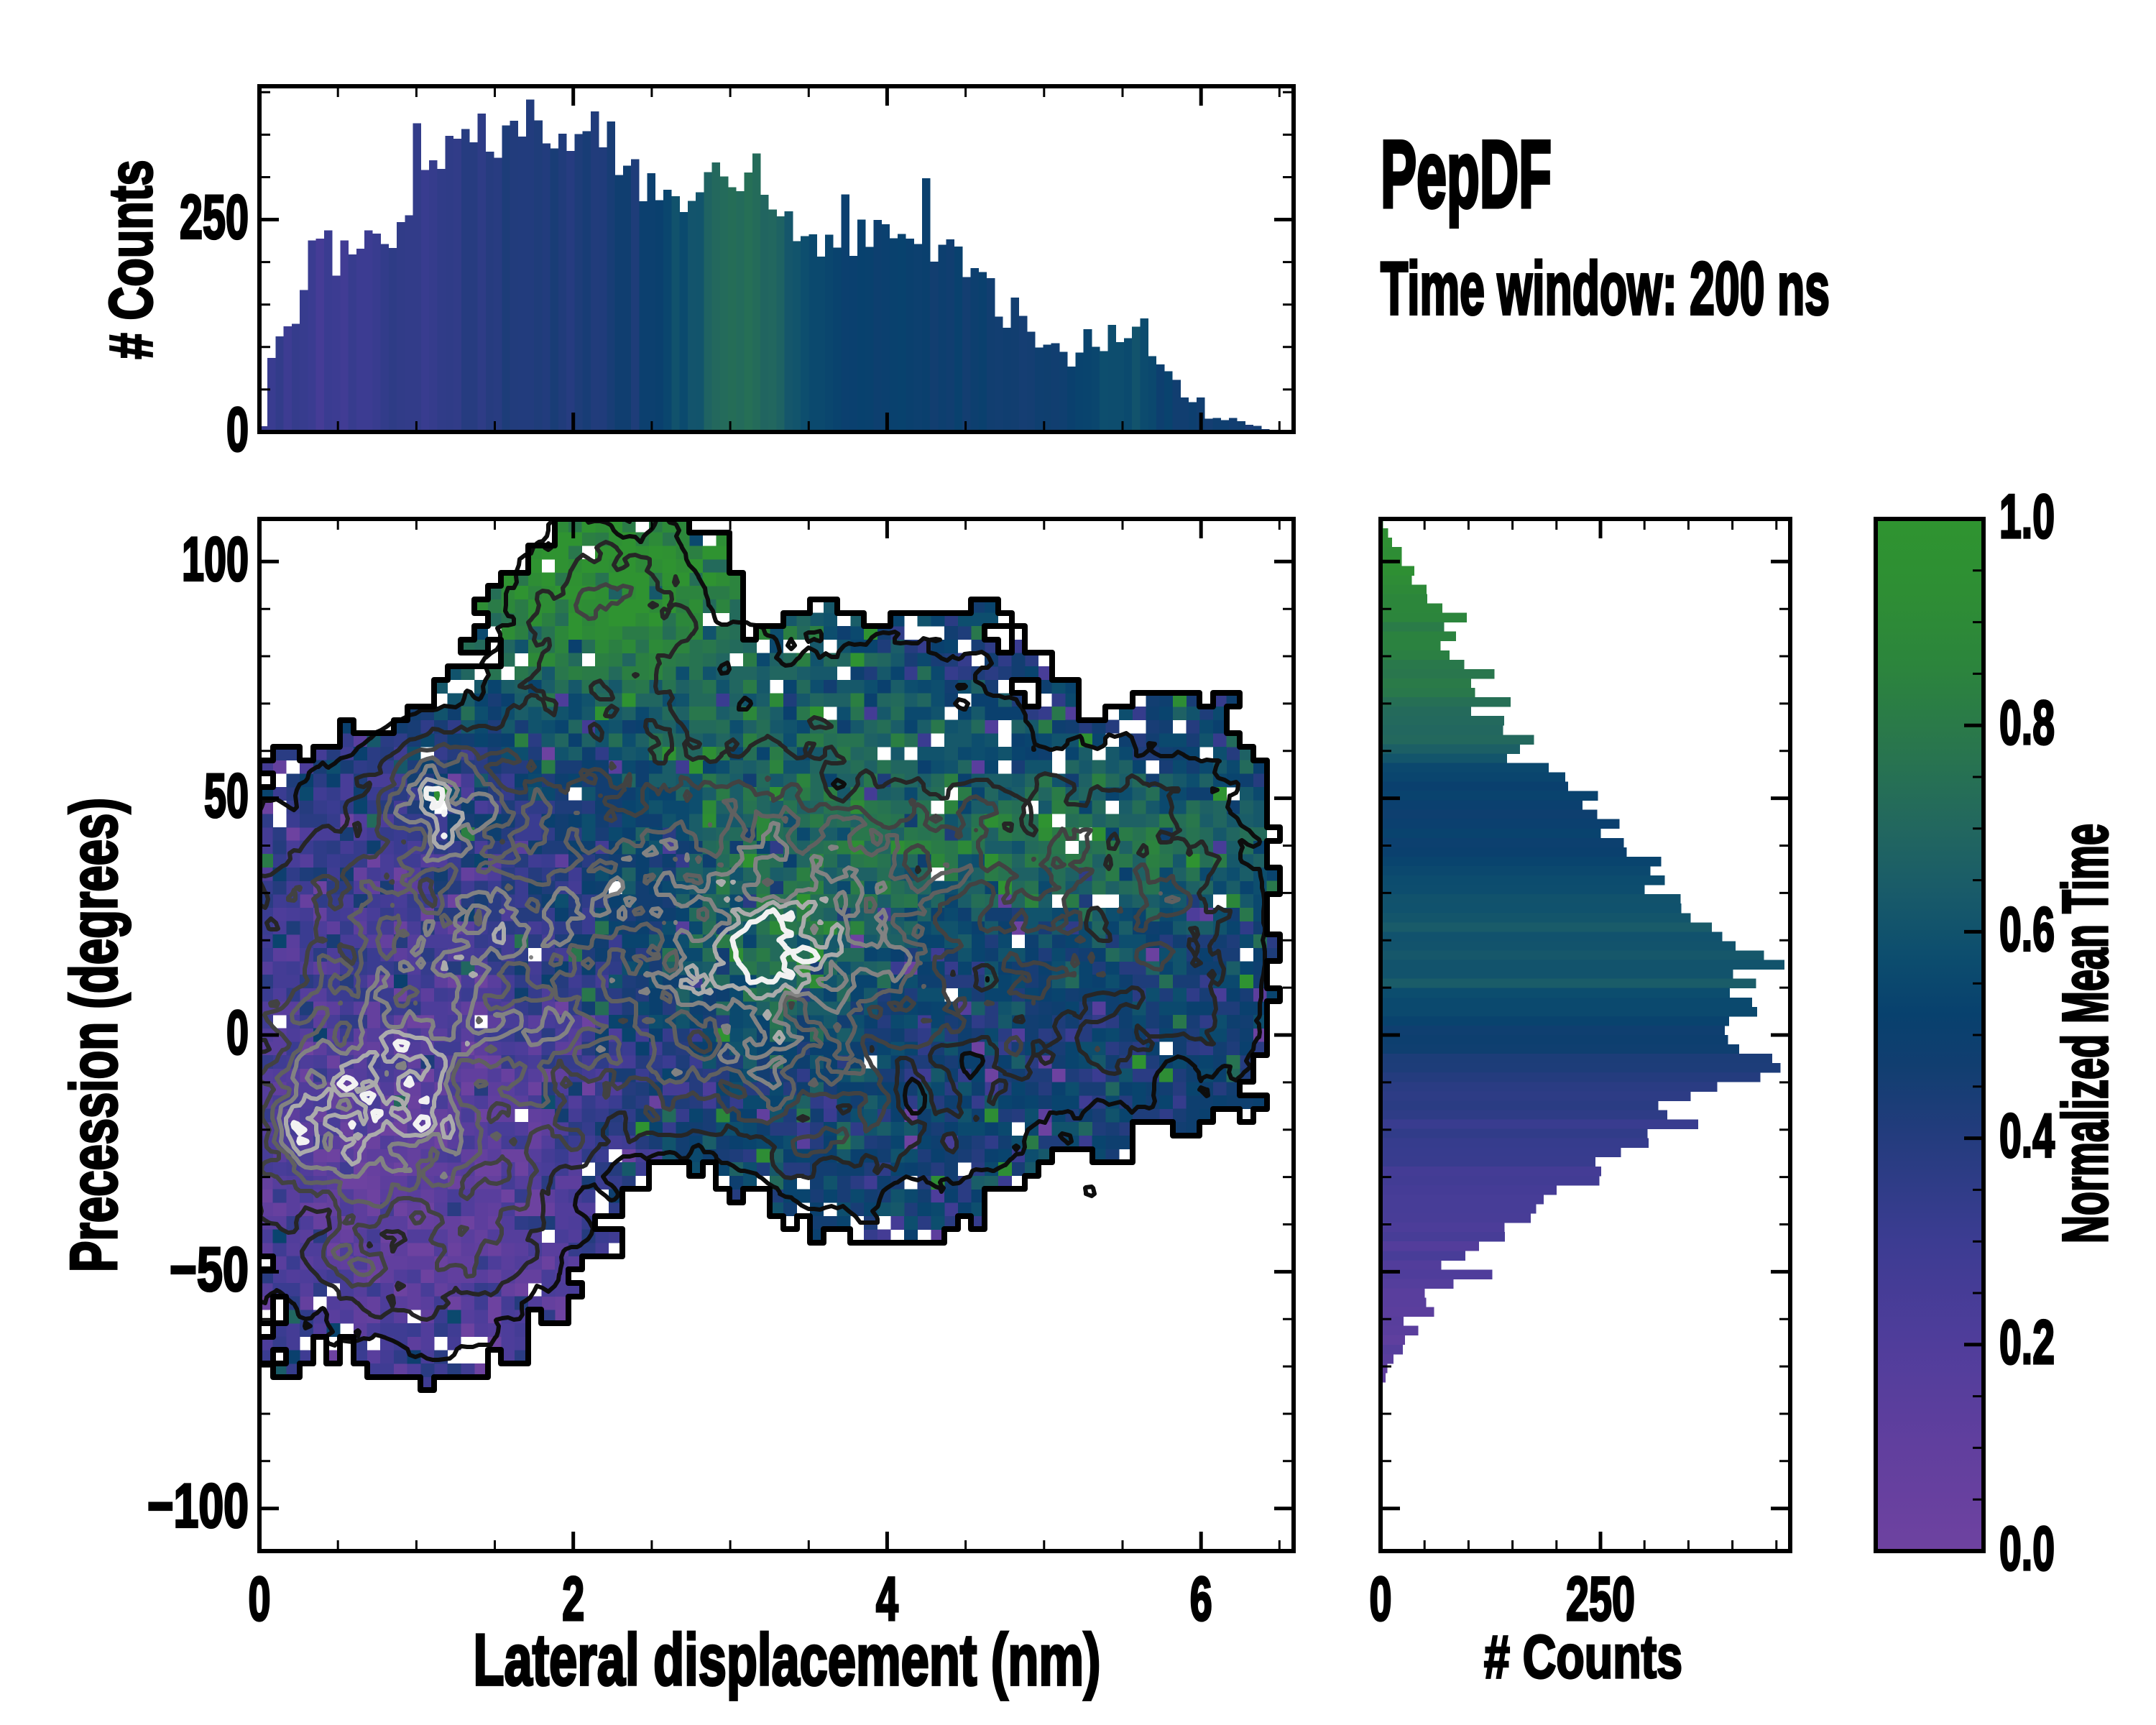 This screenshot has width=2156, height=1725. Describe the element at coordinates (1466, 174) in the screenshot. I see `svg-text: PepDF` at that location.